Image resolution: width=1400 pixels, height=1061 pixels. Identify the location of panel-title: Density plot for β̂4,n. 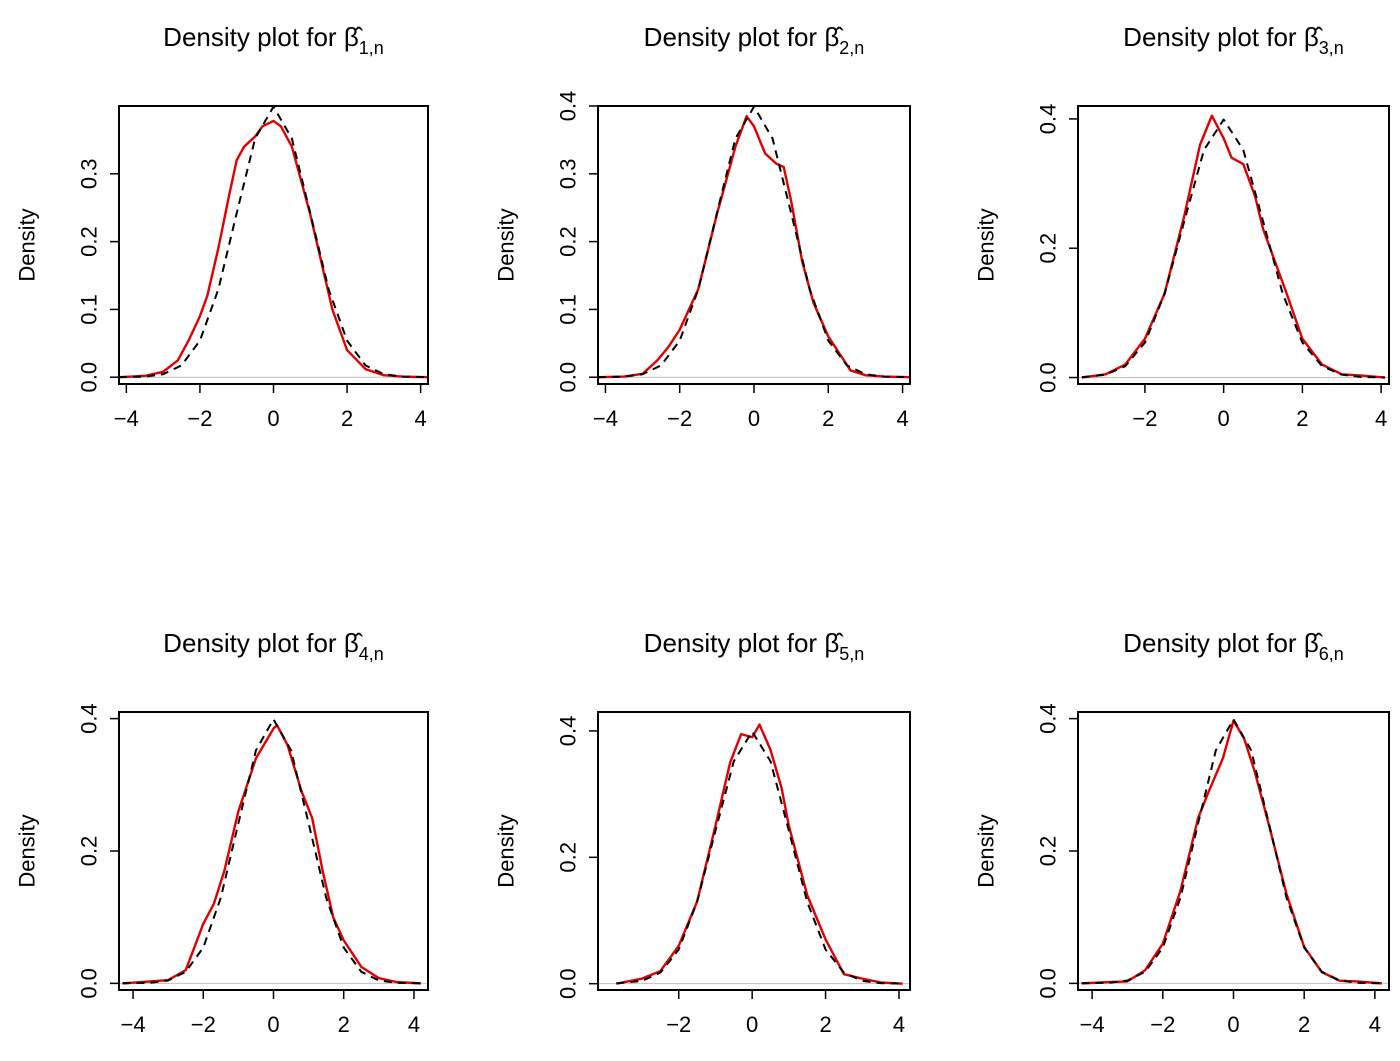
(273, 646).